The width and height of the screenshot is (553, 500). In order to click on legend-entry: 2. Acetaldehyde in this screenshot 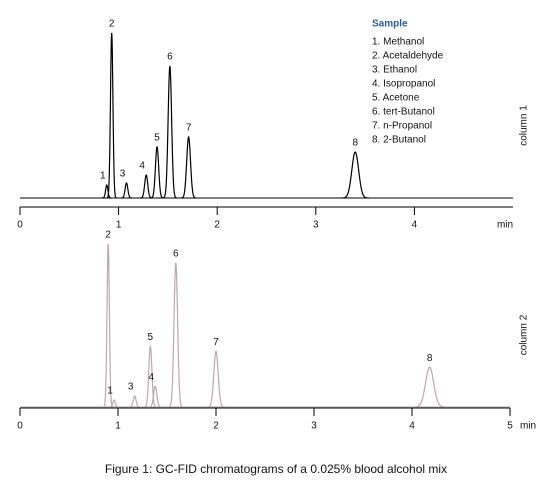, I will do `click(408, 56)`.